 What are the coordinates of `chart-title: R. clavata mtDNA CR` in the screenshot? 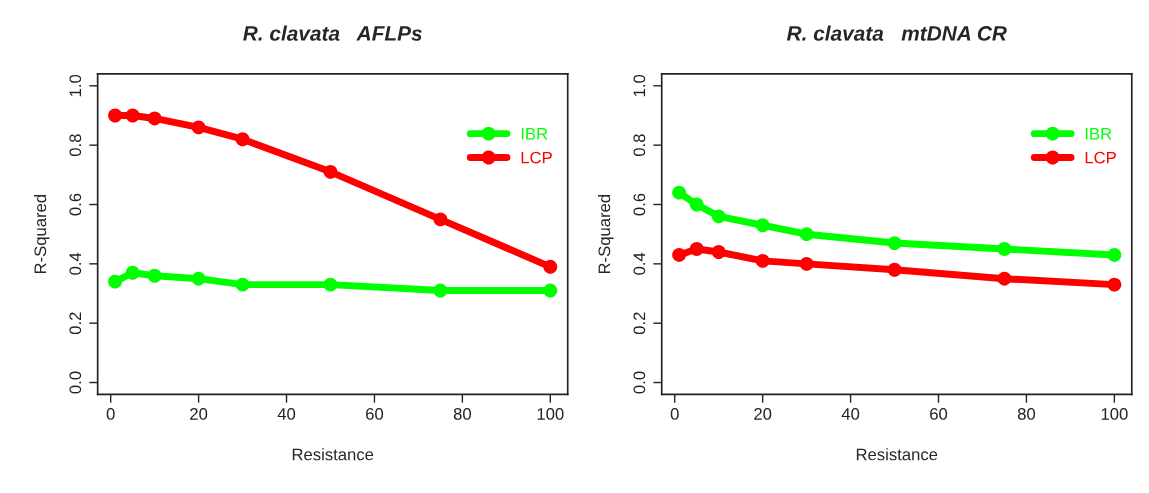 It's located at (896, 33).